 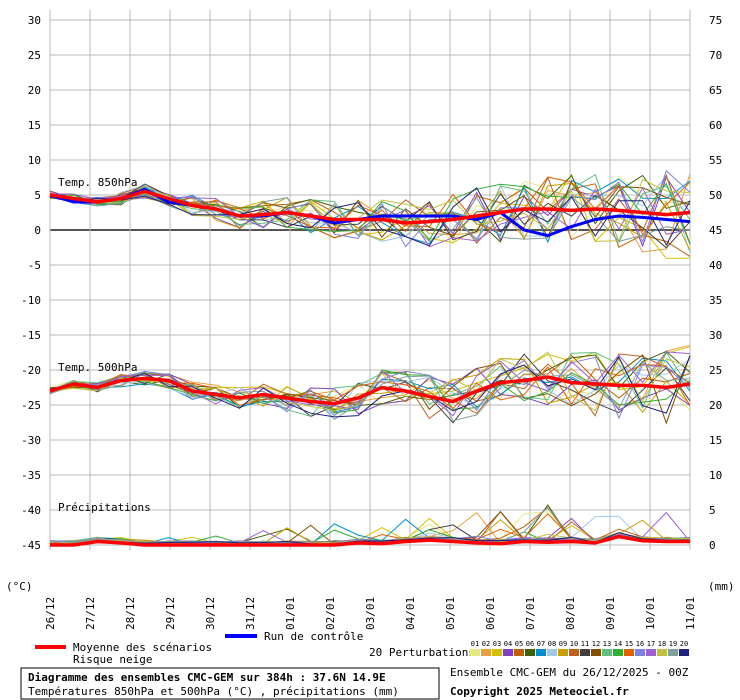 I want to click on x-tick-label: 05/01, so click(x=450, y=613).